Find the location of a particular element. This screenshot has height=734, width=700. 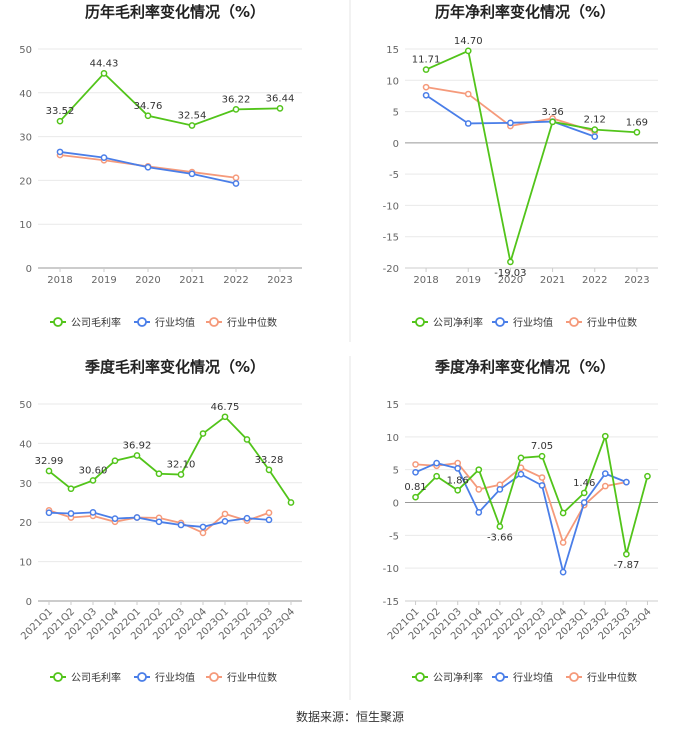

x-tick-label: 2018 is located at coordinates (425, 280).